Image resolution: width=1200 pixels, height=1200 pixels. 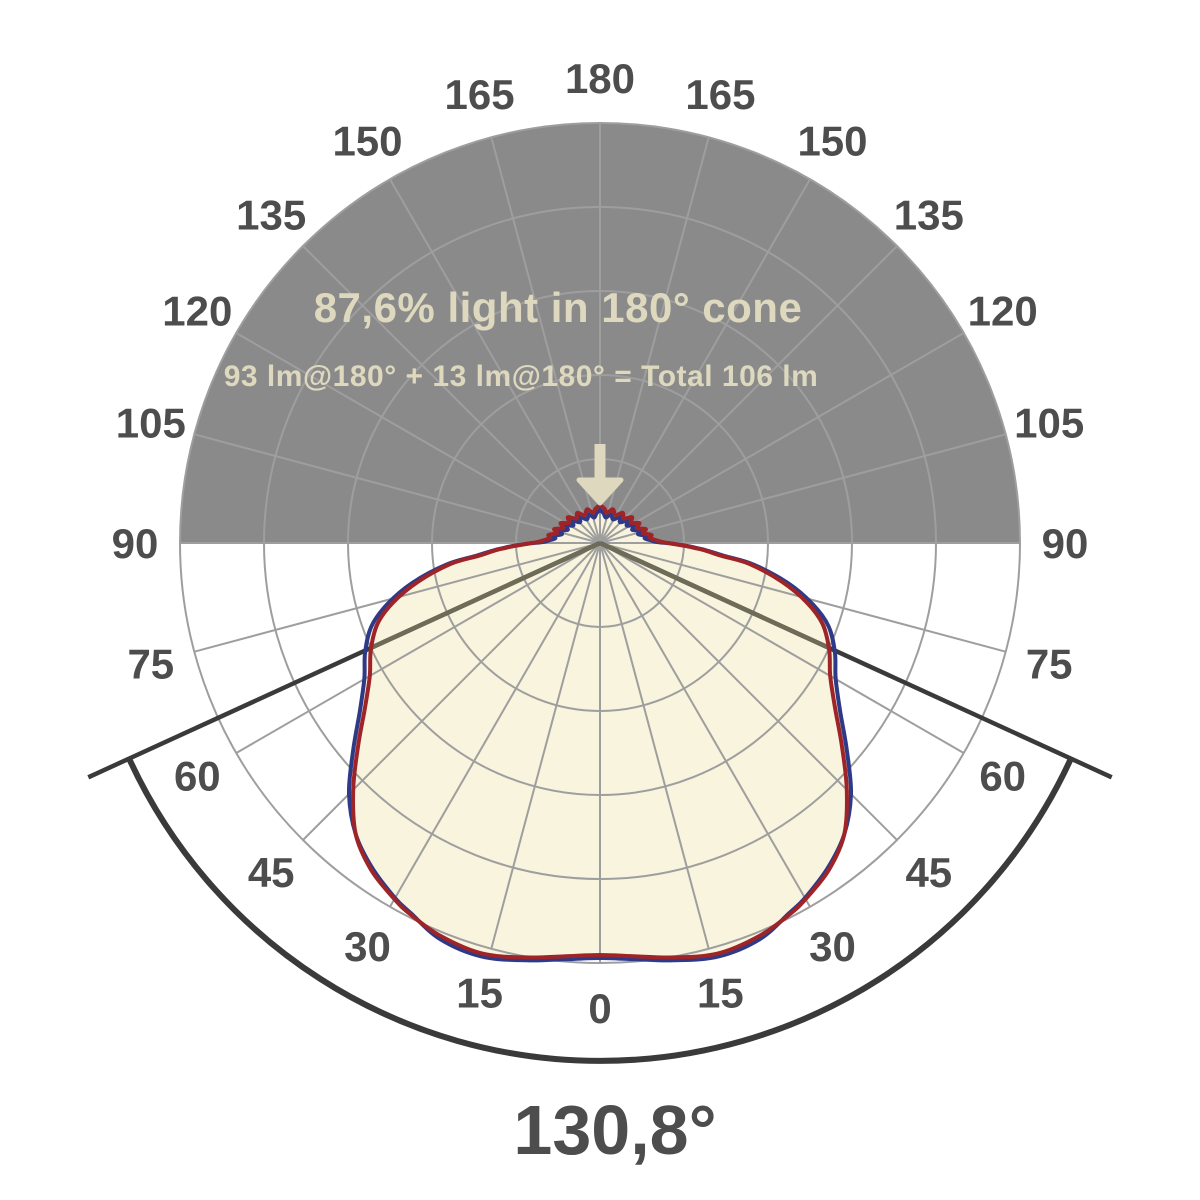 What do you see at coordinates (367, 140) in the screenshot?
I see `angle-label-150-left: 150` at bounding box center [367, 140].